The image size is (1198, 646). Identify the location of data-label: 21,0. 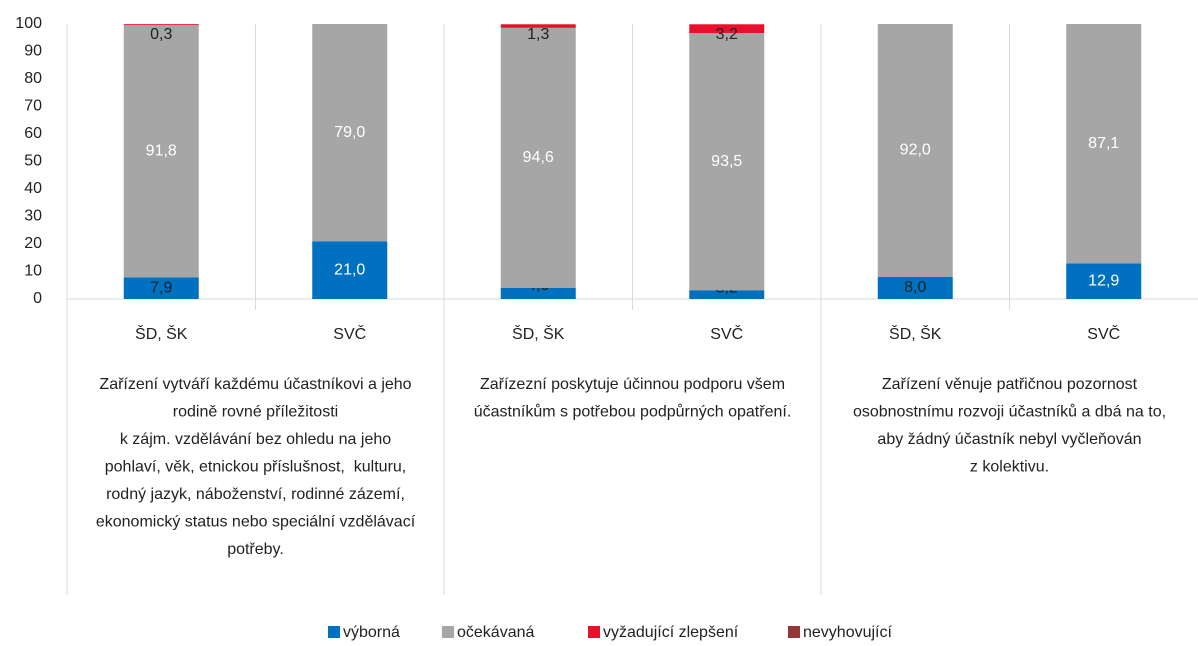
(349, 269).